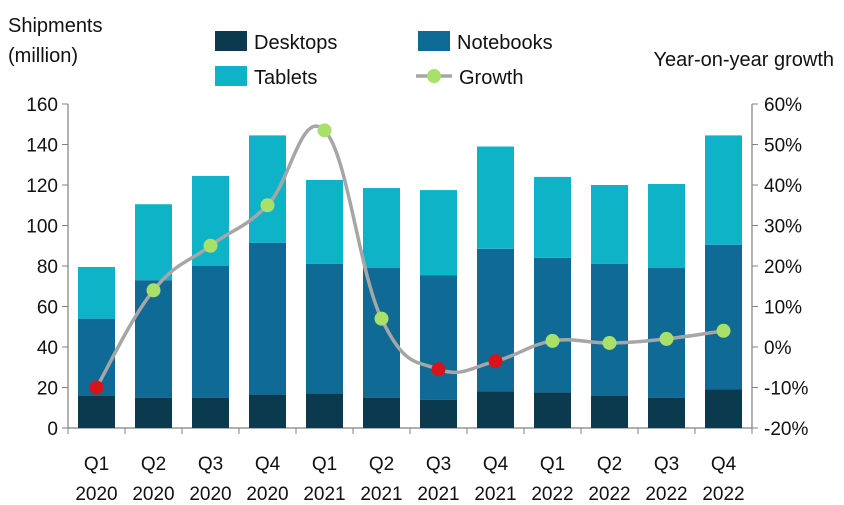 This screenshot has width=844, height=505. I want to click on y-right-tick-label: -20%, so click(786, 429).